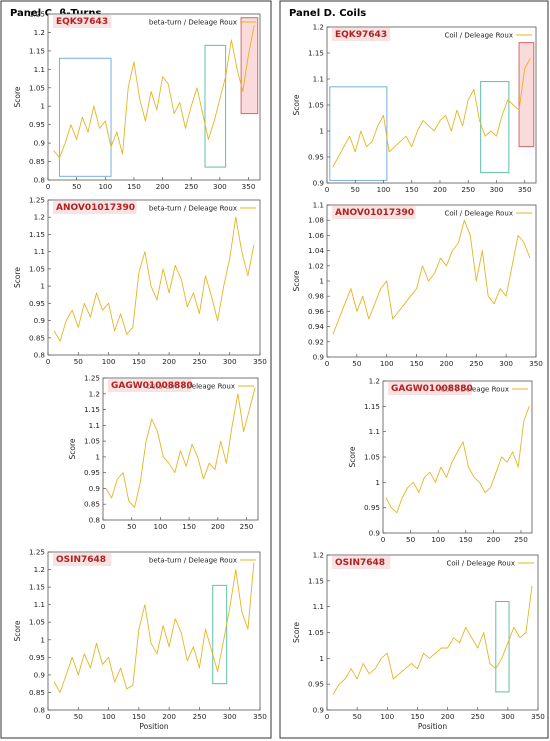 The width and height of the screenshot is (550, 741). What do you see at coordinates (193, 23) in the screenshot?
I see `legend-label: beta-turn / Deleage Roux` at bounding box center [193, 23].